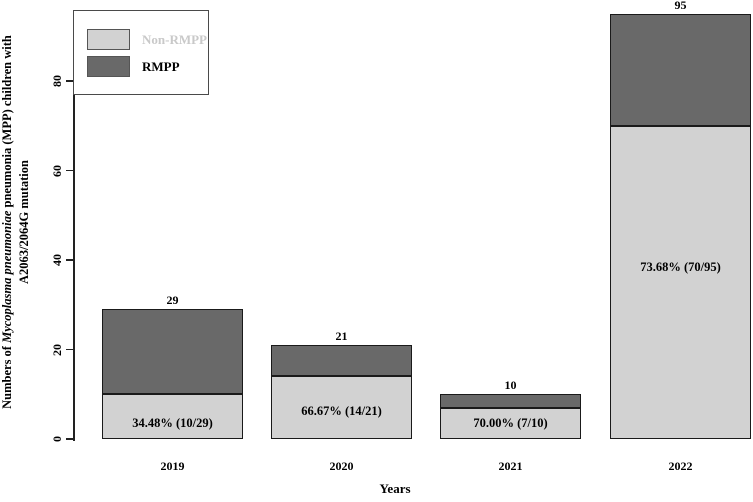 The width and height of the screenshot is (753, 502). I want to click on y-tick-label: 40, so click(57, 260).